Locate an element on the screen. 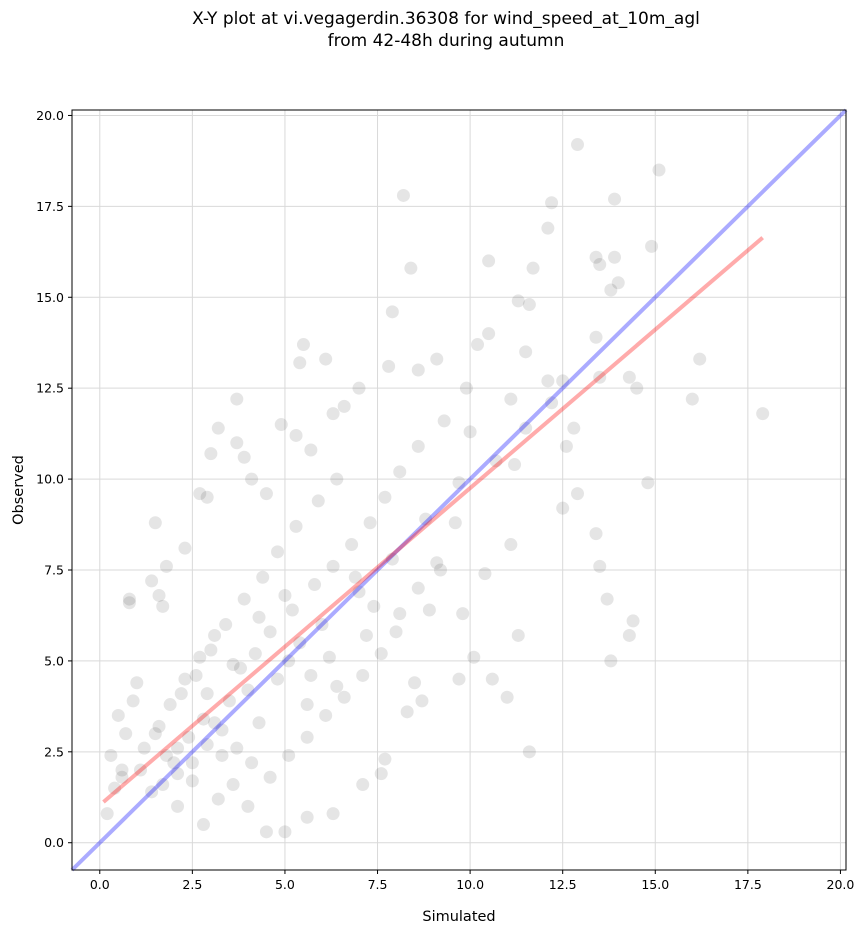  x-tick-label: 20.0 is located at coordinates (841, 884).